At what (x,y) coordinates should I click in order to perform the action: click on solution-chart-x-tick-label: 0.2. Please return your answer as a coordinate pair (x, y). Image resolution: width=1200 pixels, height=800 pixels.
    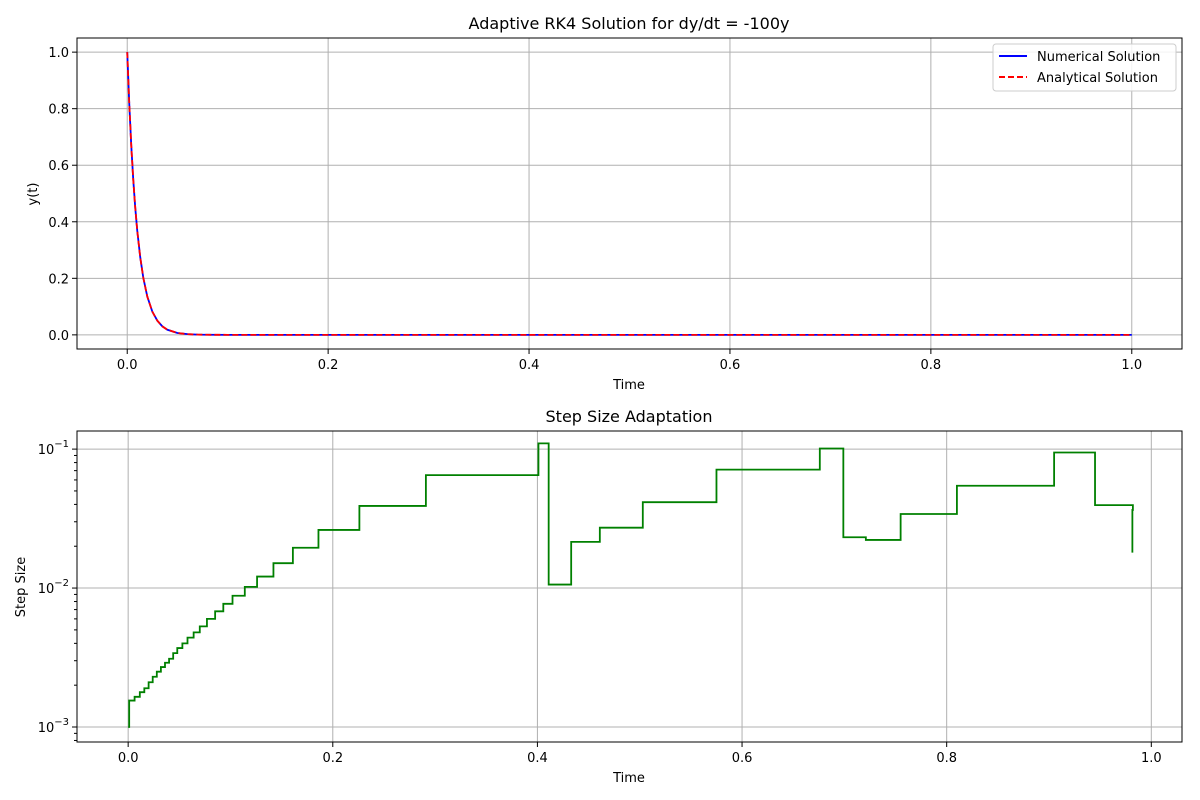
    Looking at the image, I should click on (328, 365).